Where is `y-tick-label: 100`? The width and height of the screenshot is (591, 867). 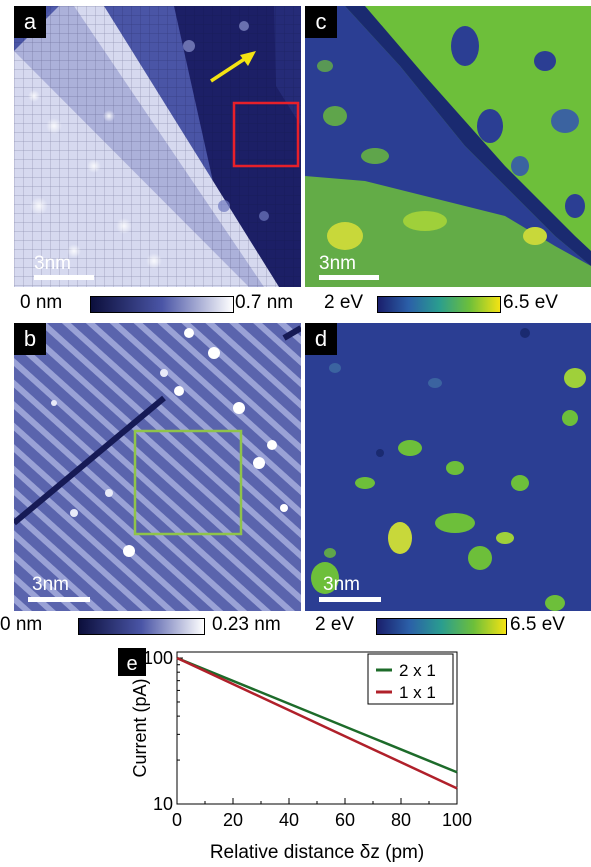 y-tick-label: 100 is located at coordinates (158, 658).